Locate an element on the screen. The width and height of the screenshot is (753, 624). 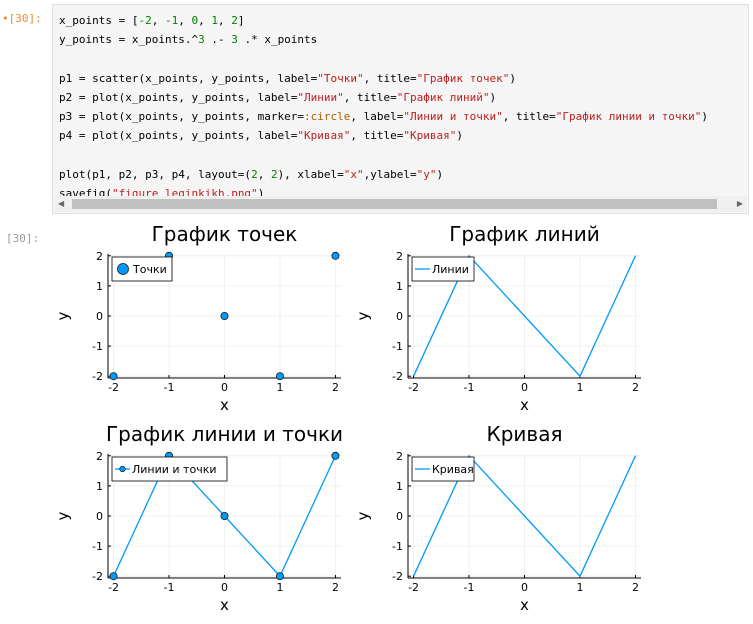
code-token: "y" is located at coordinates (426, 174).